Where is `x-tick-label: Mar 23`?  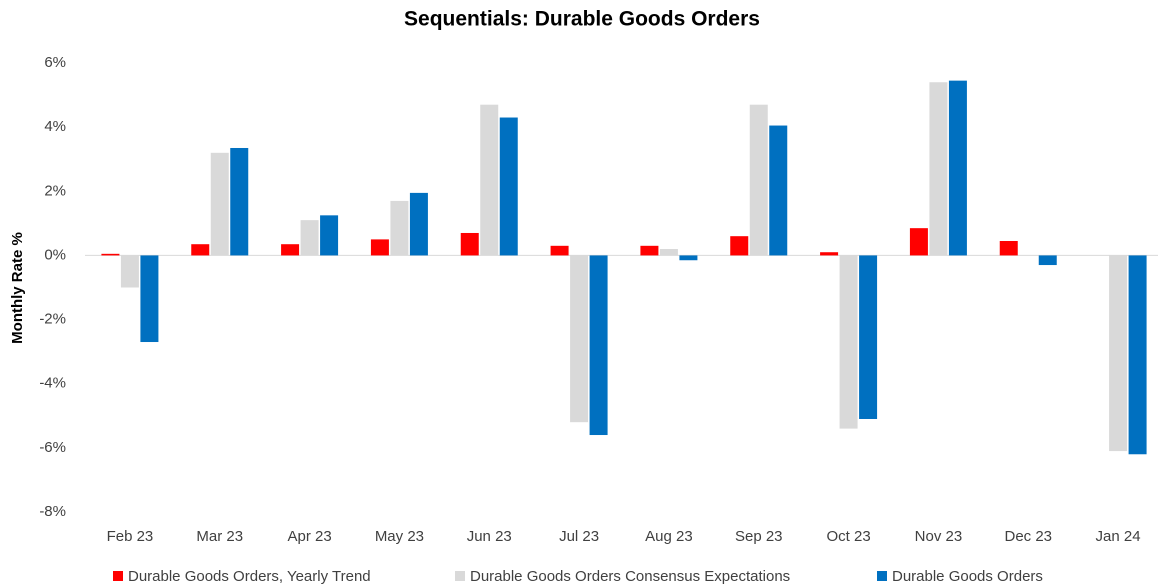 x-tick-label: Mar 23 is located at coordinates (219, 536).